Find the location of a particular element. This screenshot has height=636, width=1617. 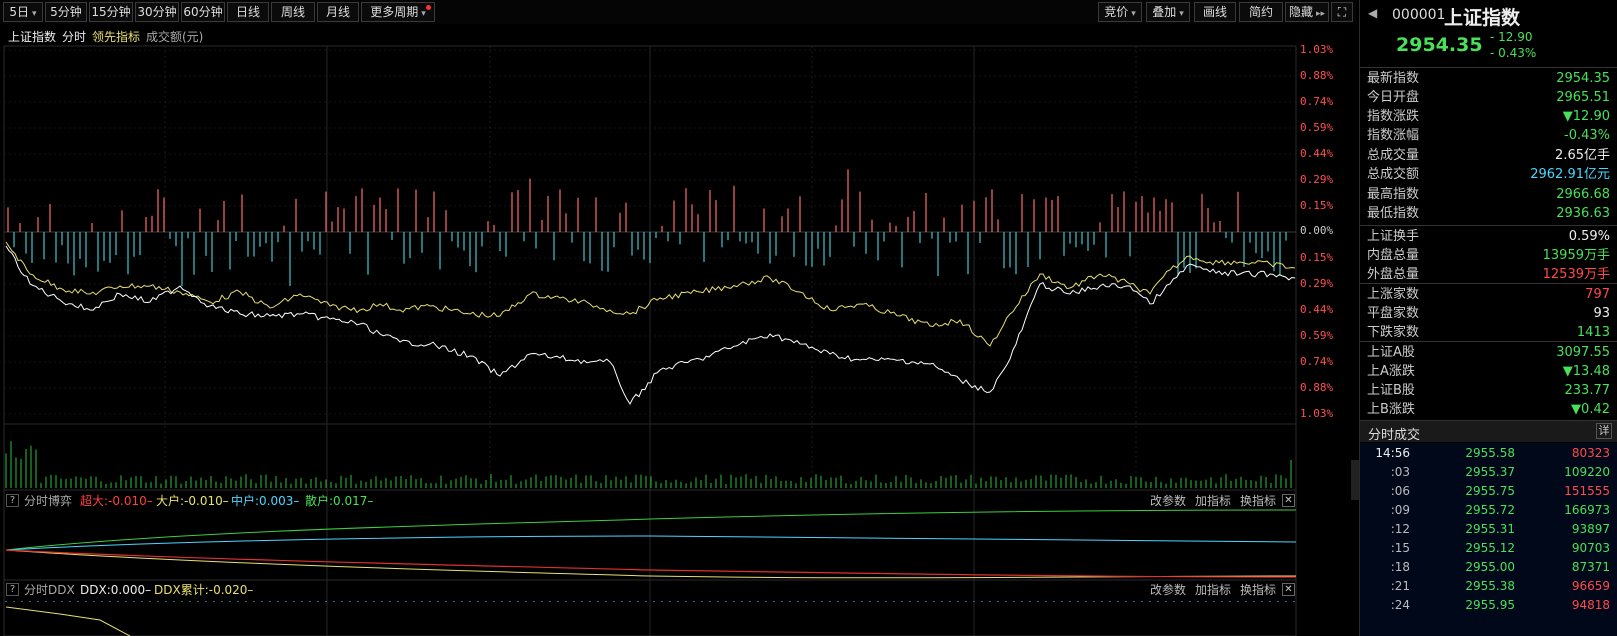

period-month-button: 月线 is located at coordinates (338, 12).